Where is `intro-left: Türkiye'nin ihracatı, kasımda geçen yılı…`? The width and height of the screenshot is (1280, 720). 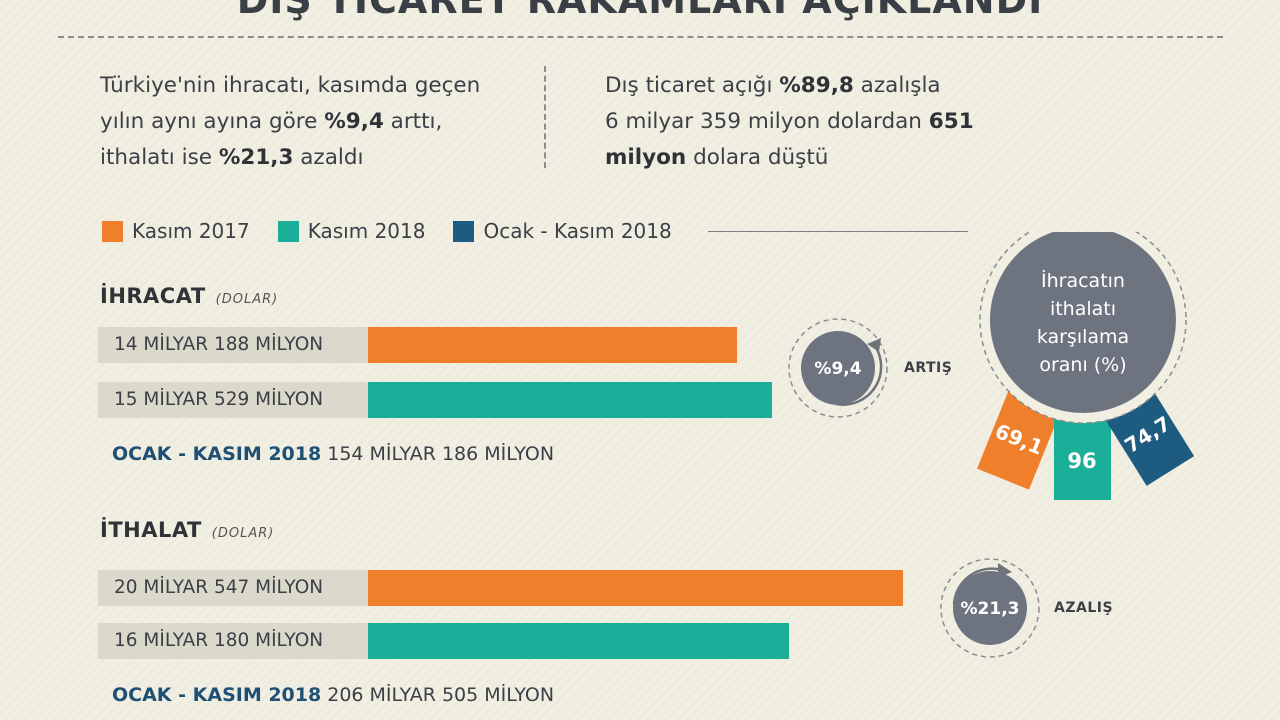 intro-left: Türkiye'nin ihracatı, kasımda geçen yılı… is located at coordinates (290, 122).